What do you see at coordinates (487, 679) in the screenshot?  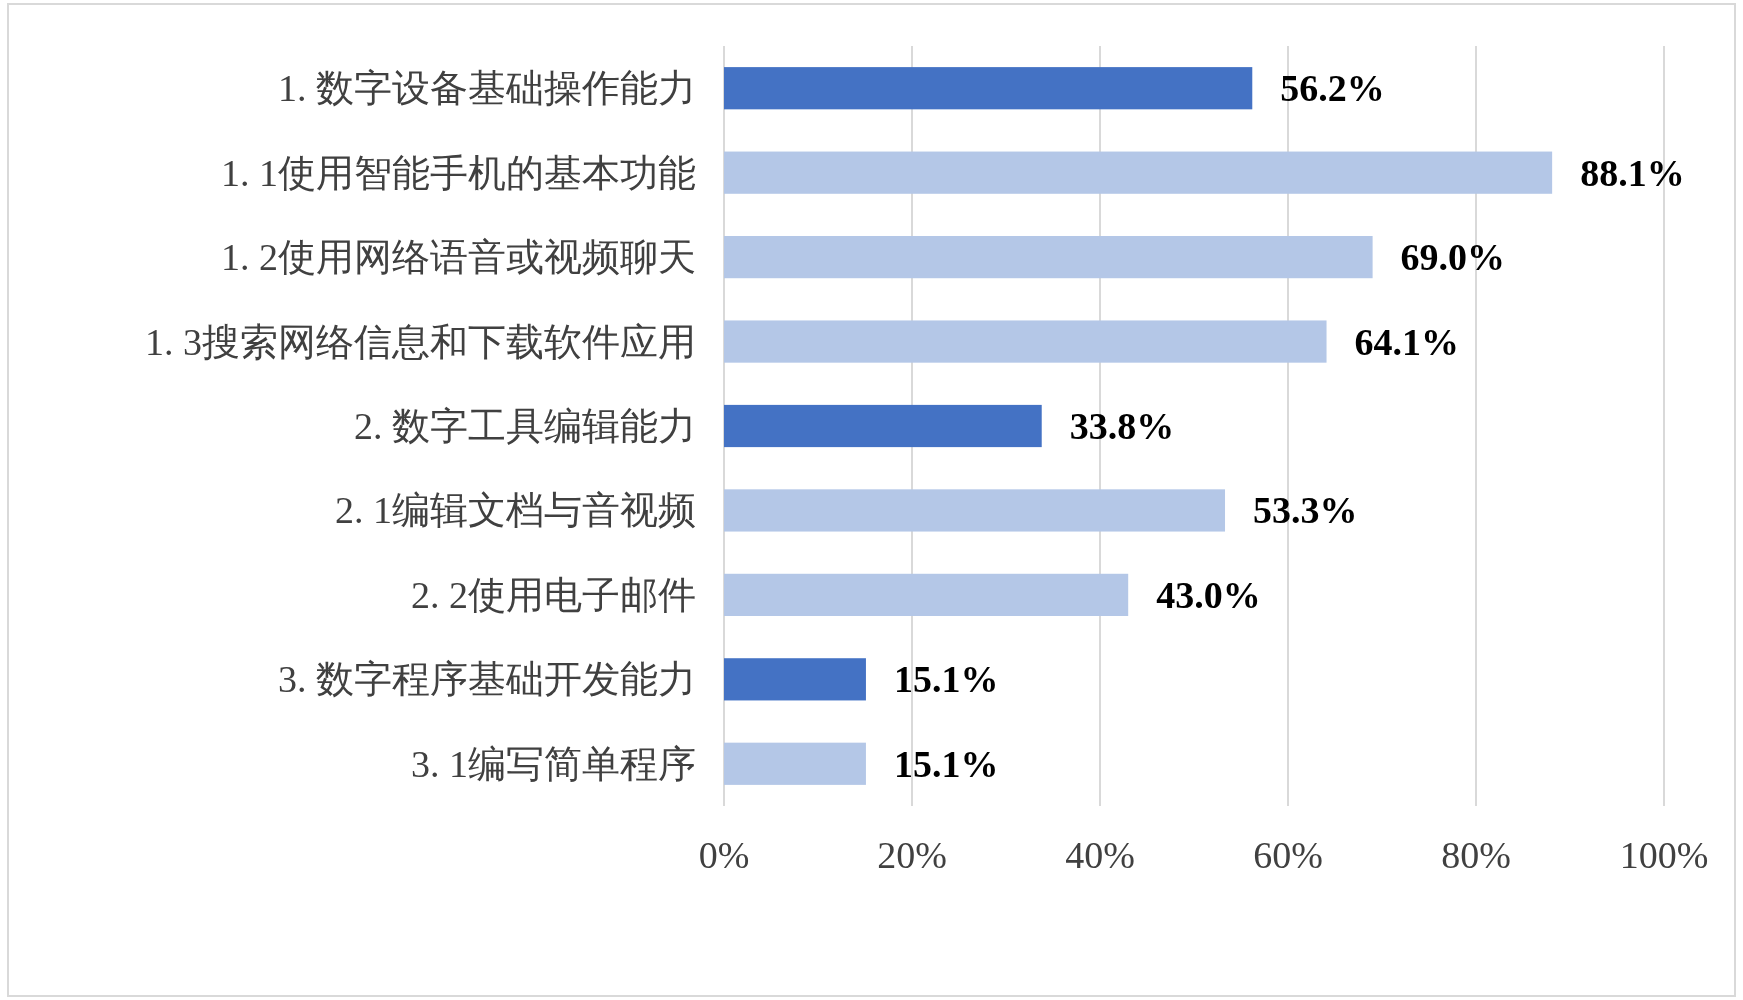 I see `y-tick-label: 3. 数字程序基础开发能力` at bounding box center [487, 679].